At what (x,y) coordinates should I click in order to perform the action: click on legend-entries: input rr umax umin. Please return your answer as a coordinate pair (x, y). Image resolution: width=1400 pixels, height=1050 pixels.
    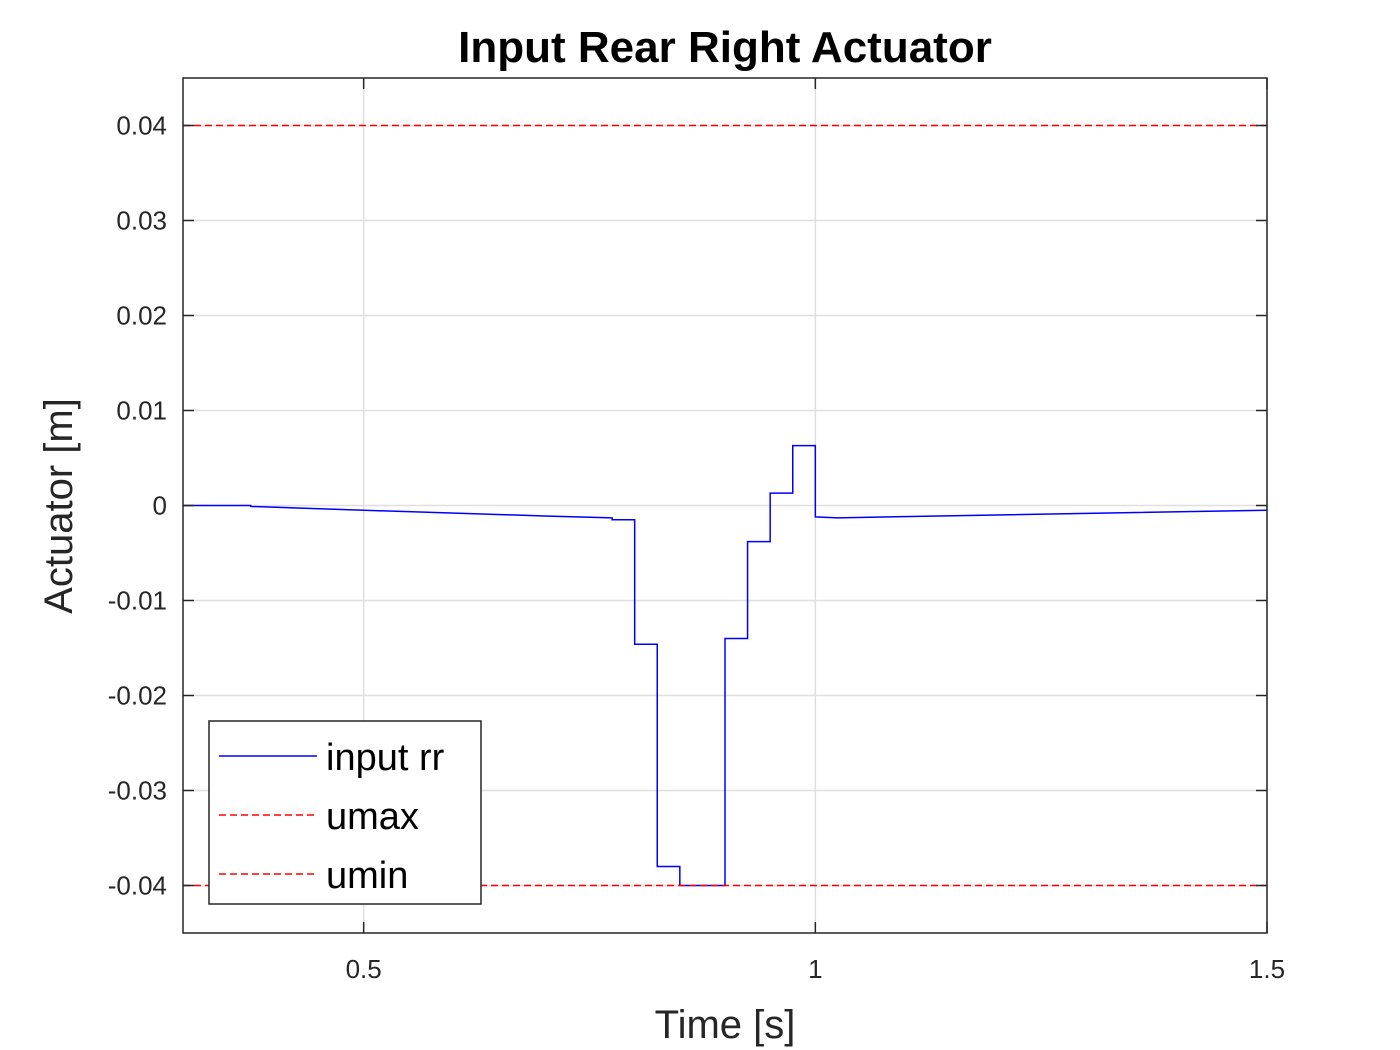
    Looking at the image, I should click on (332, 817).